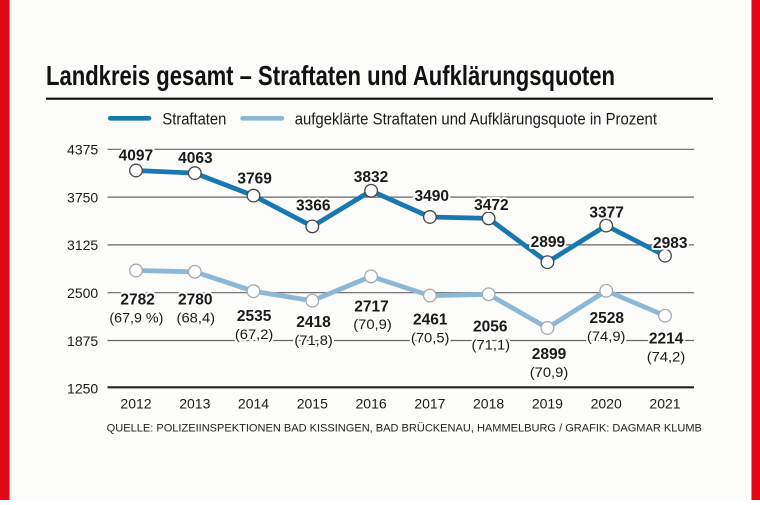  What do you see at coordinates (371, 404) in the screenshot?
I see `svg-text: 2016` at bounding box center [371, 404].